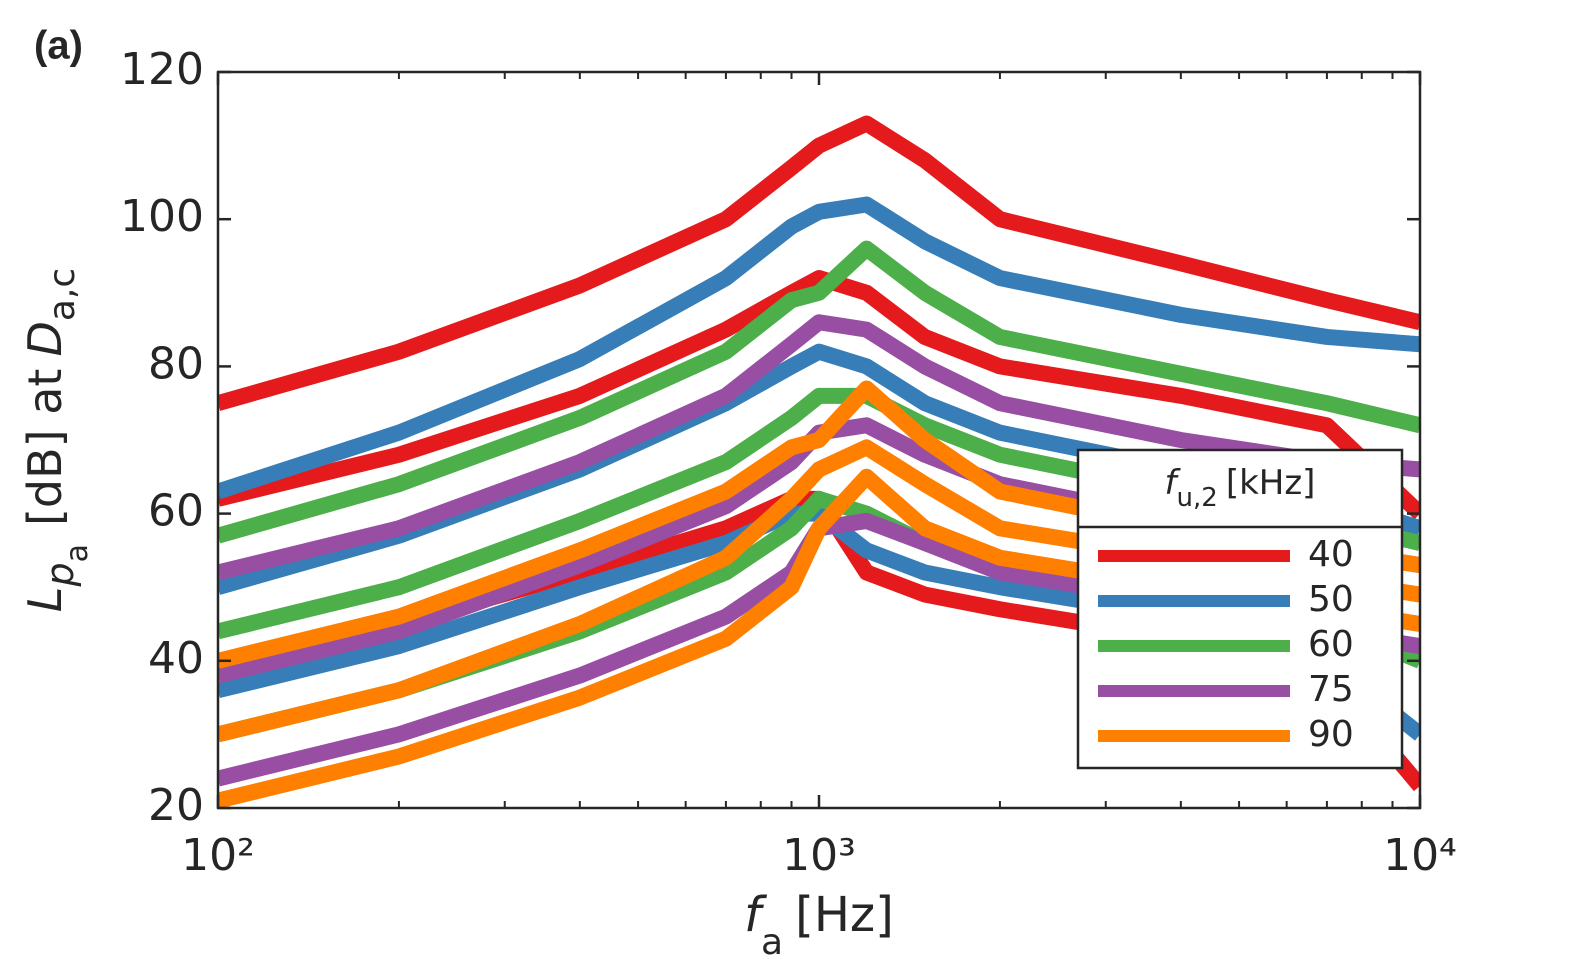 Image resolution: width=1577 pixels, height=974 pixels. Describe the element at coordinates (1331, 554) in the screenshot. I see `legend-label: 40` at that location.